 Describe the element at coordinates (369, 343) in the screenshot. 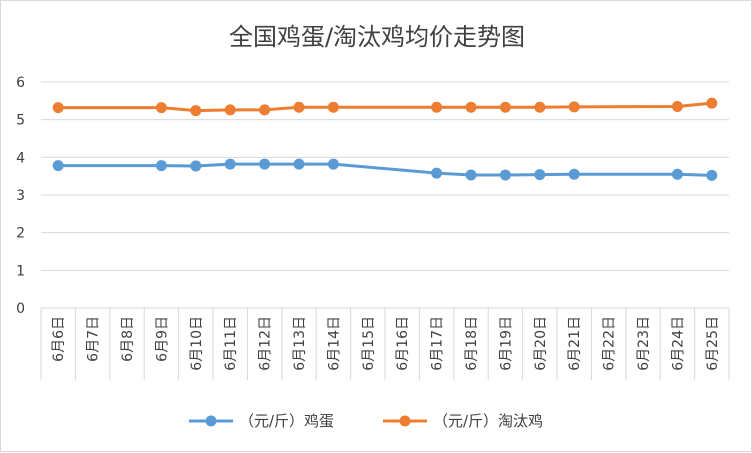

I see `x-tick-label: 6月15日` at that location.